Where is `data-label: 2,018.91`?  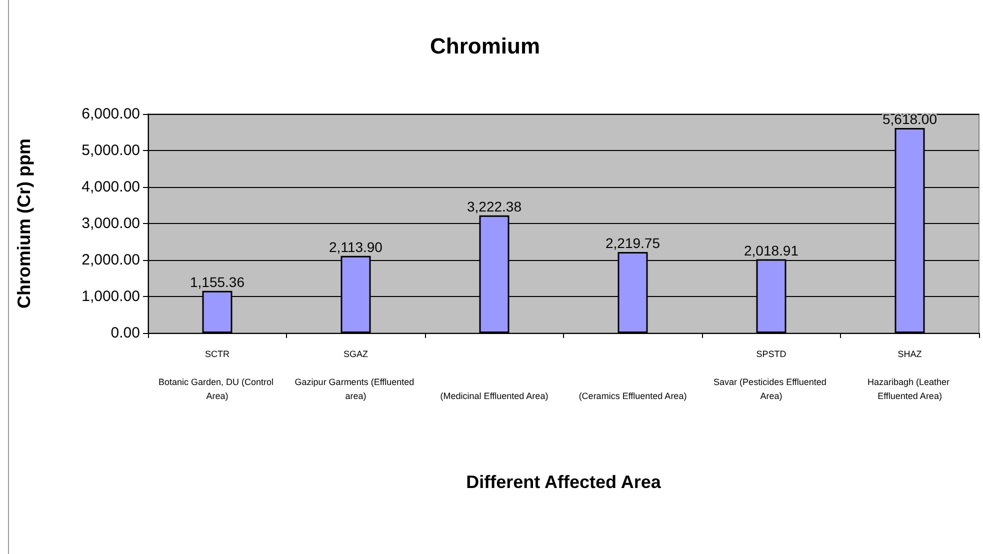
data-label: 2,018.91 is located at coordinates (771, 250).